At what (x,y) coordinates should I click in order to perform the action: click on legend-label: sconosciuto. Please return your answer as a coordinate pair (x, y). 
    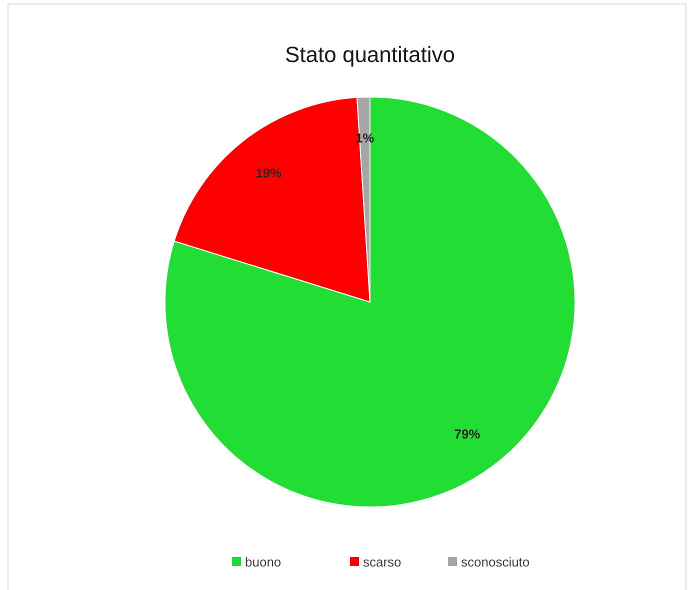
    Looking at the image, I should click on (495, 562).